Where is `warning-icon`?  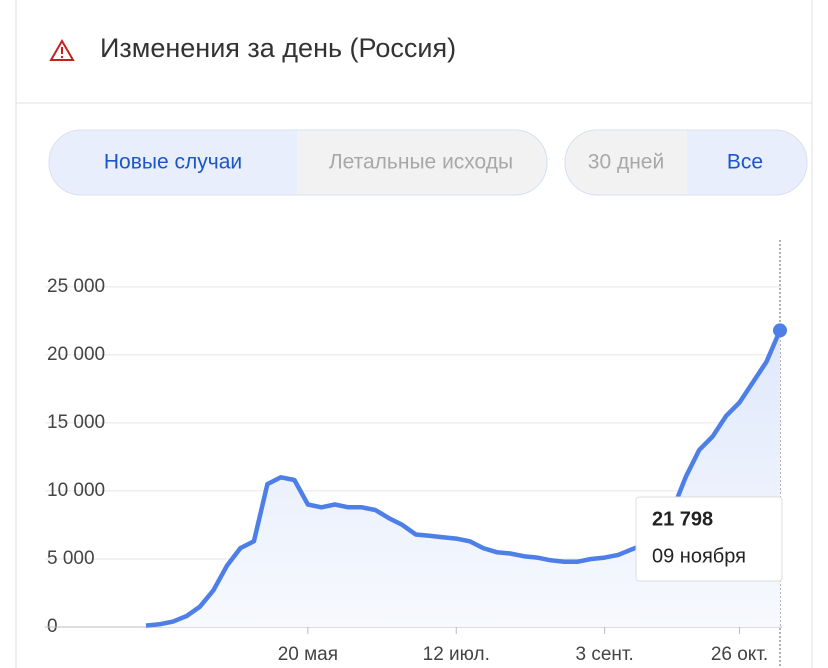 warning-icon is located at coordinates (62, 50).